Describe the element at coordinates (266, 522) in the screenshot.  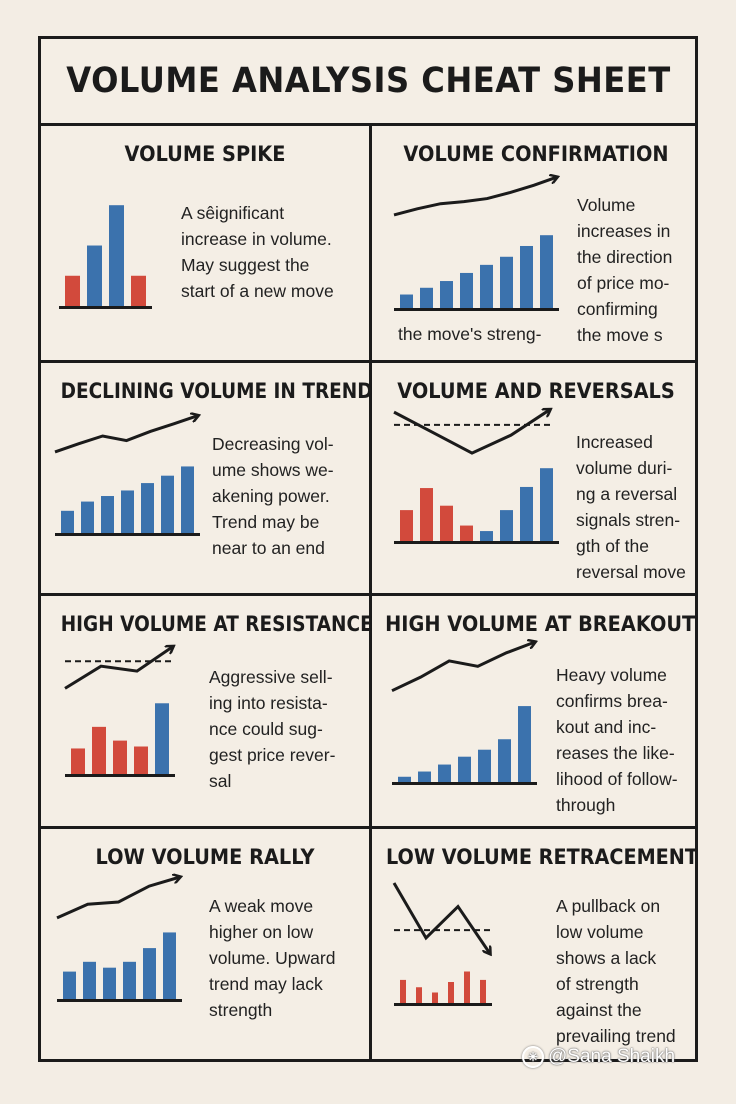
I see `description-line: Trend may be` at that location.